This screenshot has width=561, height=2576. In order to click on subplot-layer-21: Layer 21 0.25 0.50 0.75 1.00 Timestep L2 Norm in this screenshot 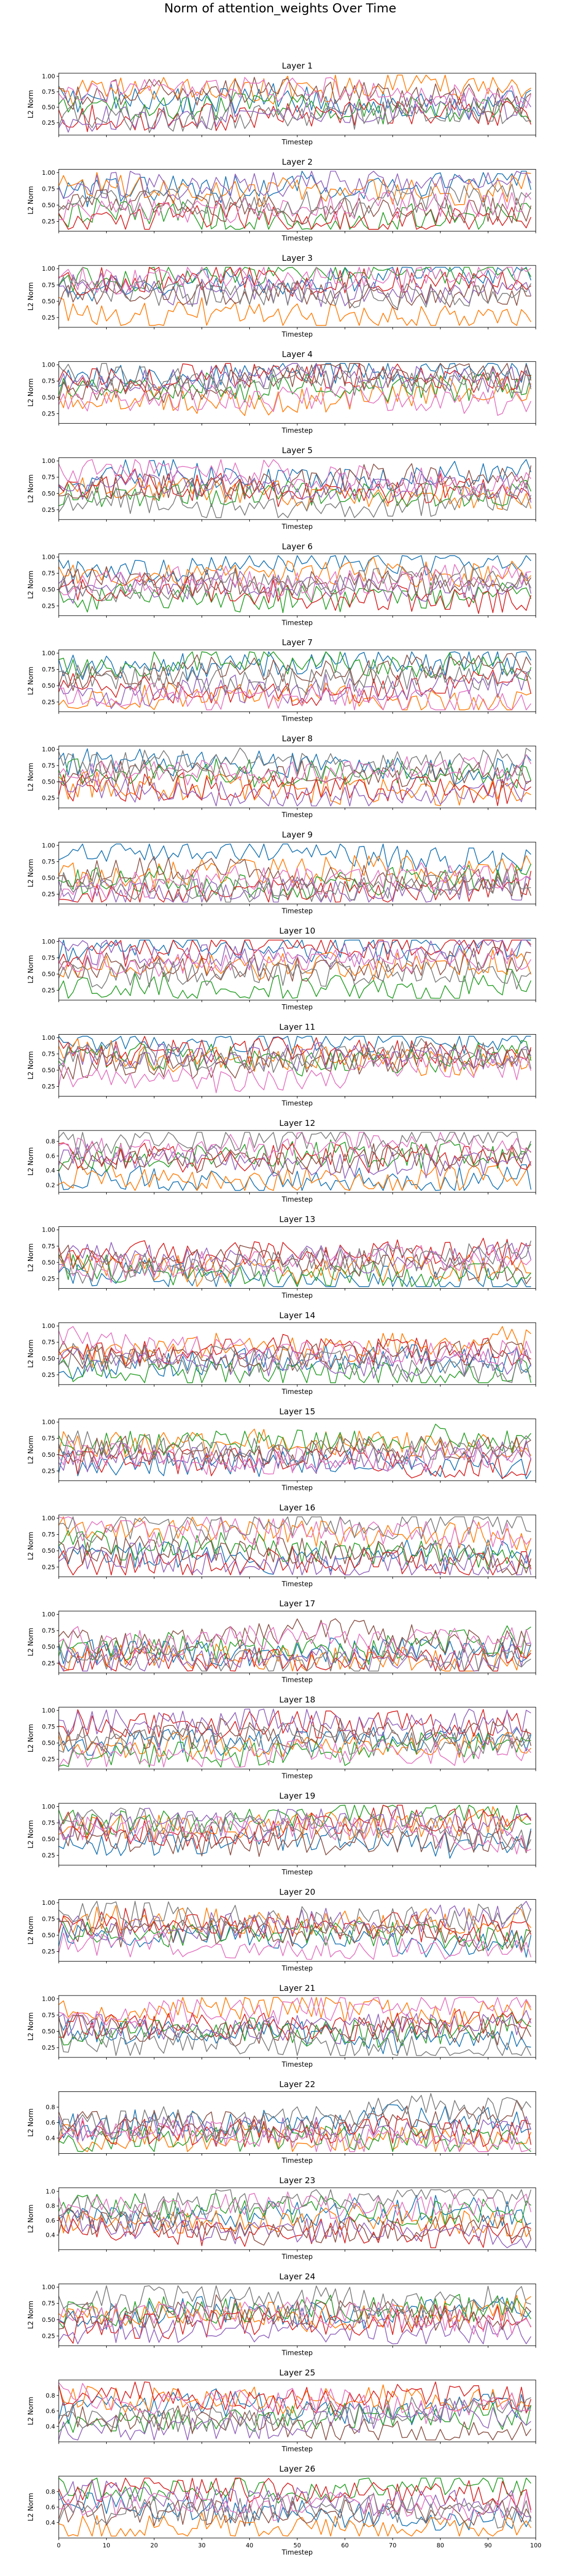, I will do `click(281, 2026)`.